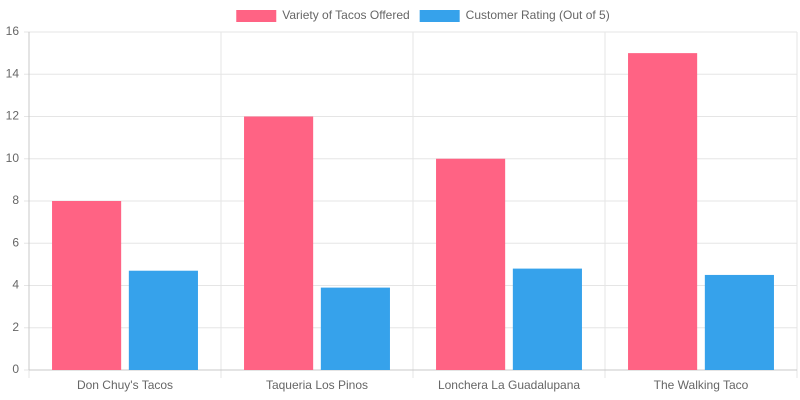 The width and height of the screenshot is (800, 400). What do you see at coordinates (701, 385) in the screenshot?
I see `x-tick-label: The Walking Taco` at bounding box center [701, 385].